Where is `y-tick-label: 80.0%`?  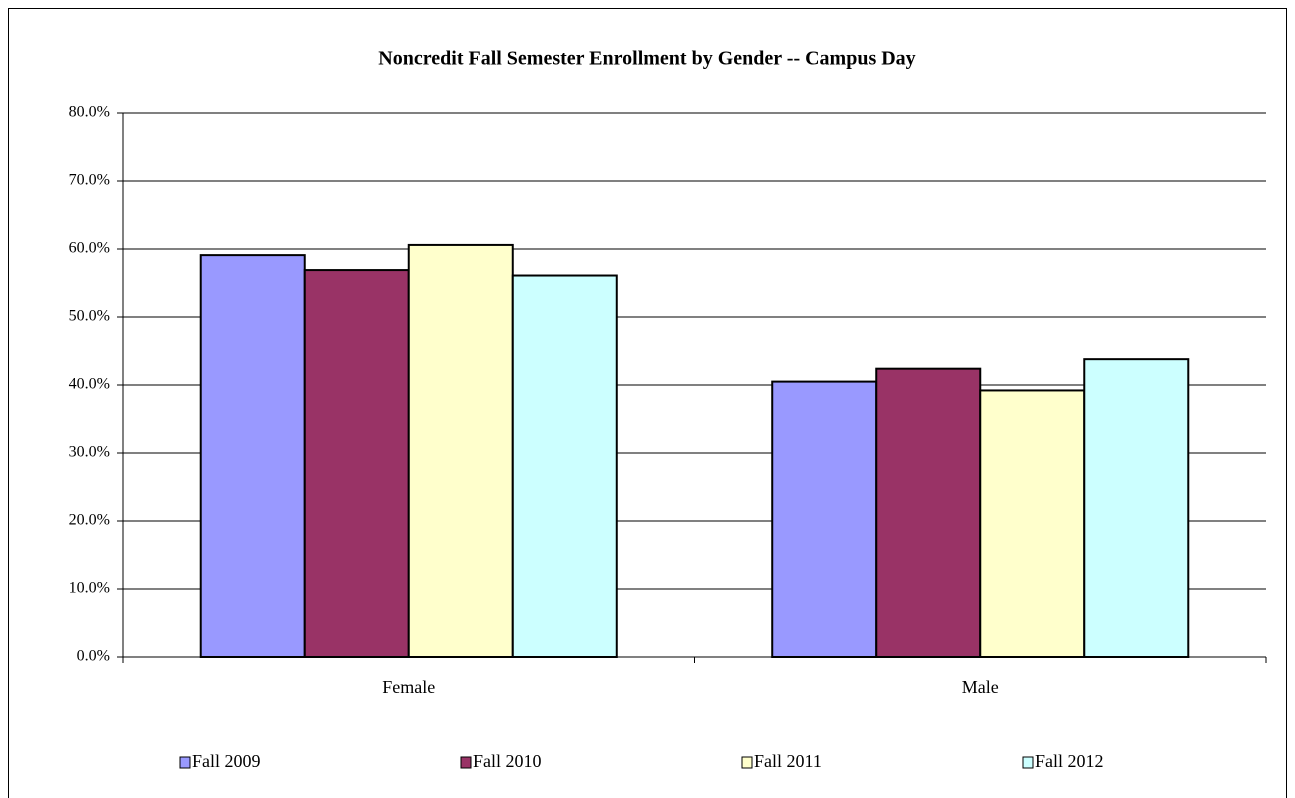 y-tick-label: 80.0% is located at coordinates (89, 112).